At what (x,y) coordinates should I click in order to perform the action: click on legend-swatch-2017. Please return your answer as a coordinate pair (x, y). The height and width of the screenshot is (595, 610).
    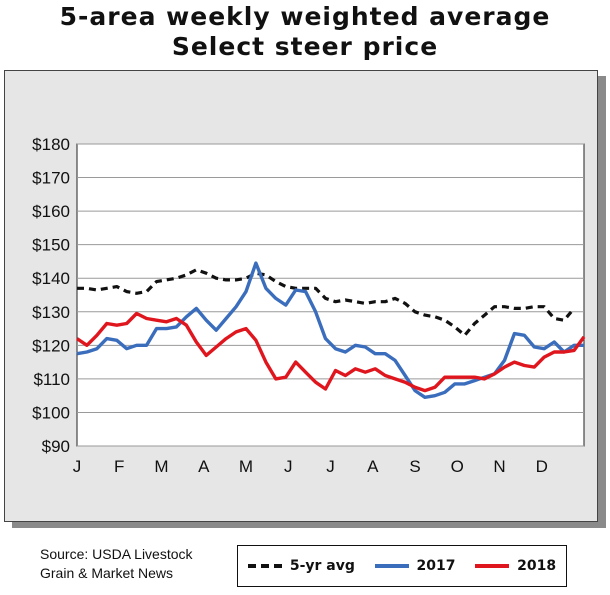
    Looking at the image, I should click on (391, 566).